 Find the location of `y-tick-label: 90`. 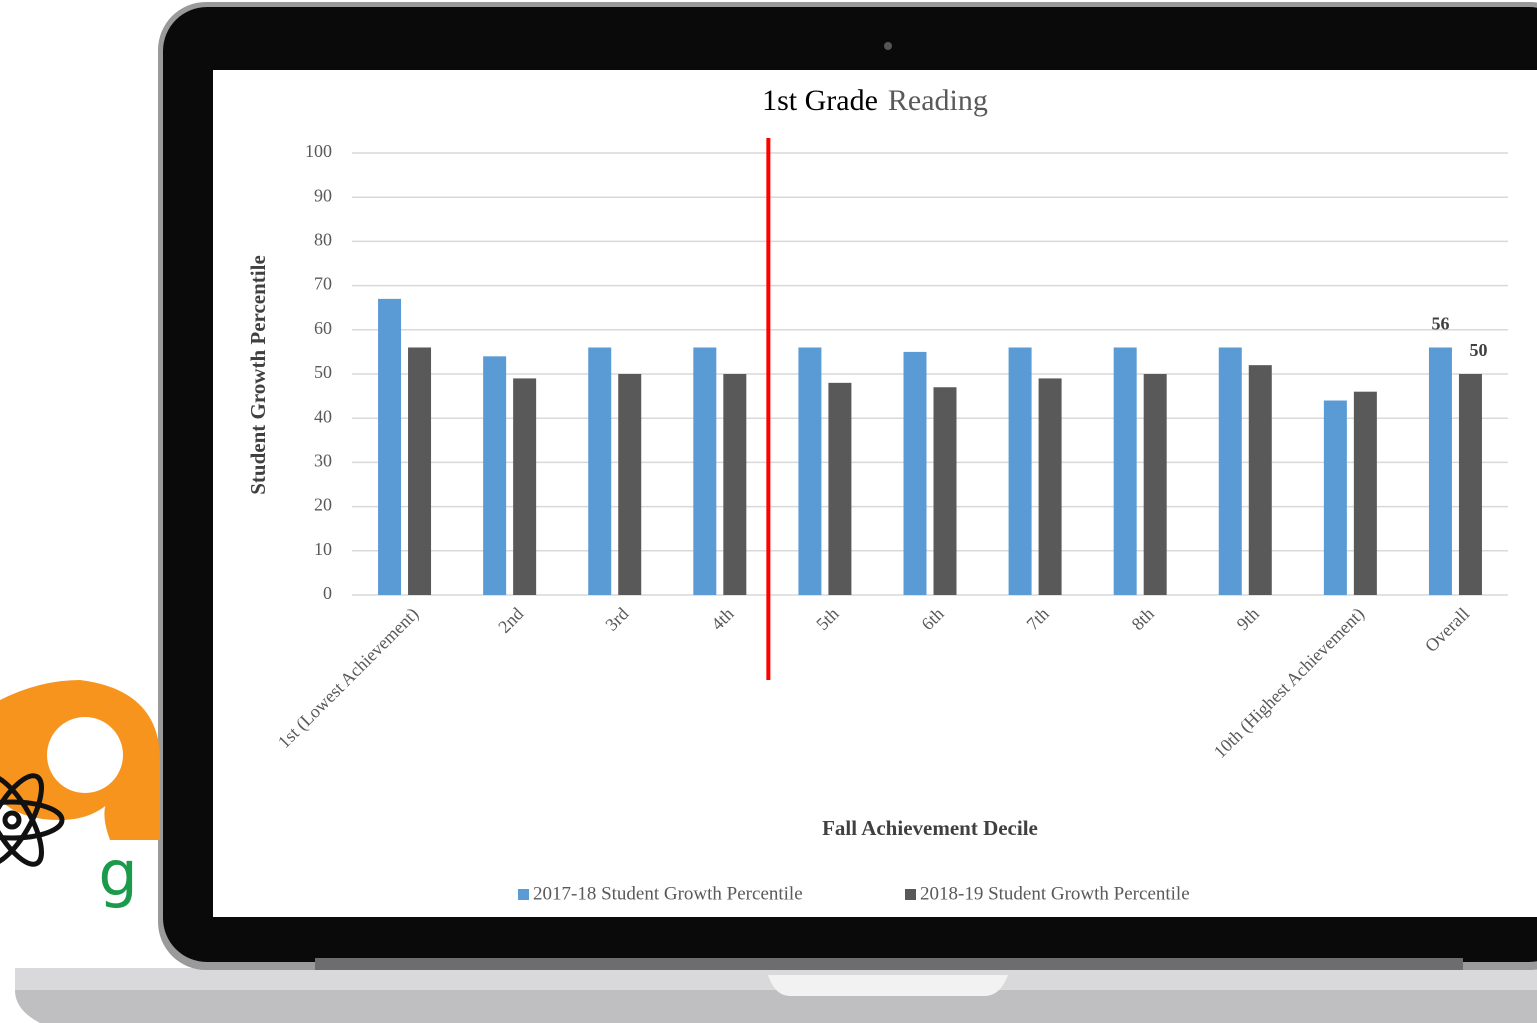

y-tick-label: 90 is located at coordinates (323, 195).